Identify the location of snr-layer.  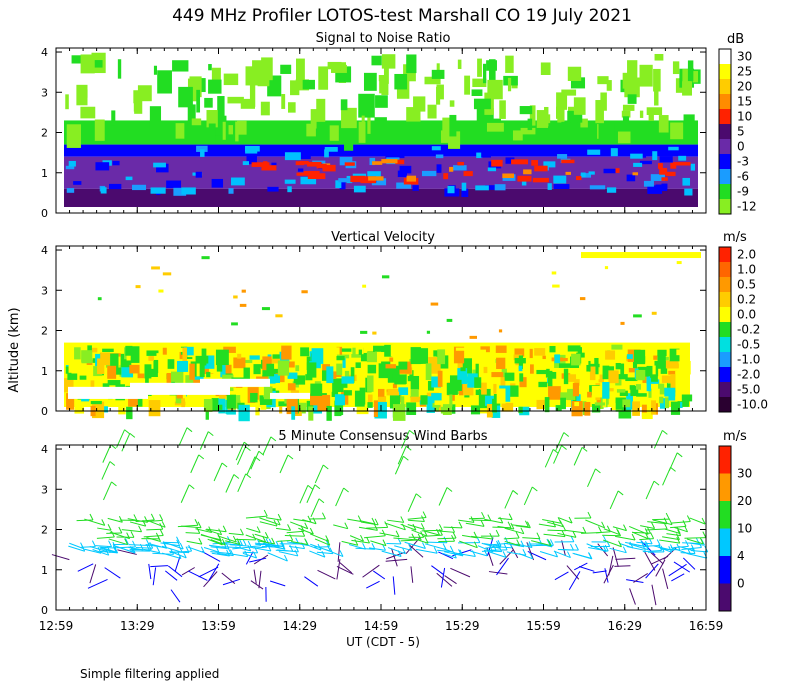
(381, 150).